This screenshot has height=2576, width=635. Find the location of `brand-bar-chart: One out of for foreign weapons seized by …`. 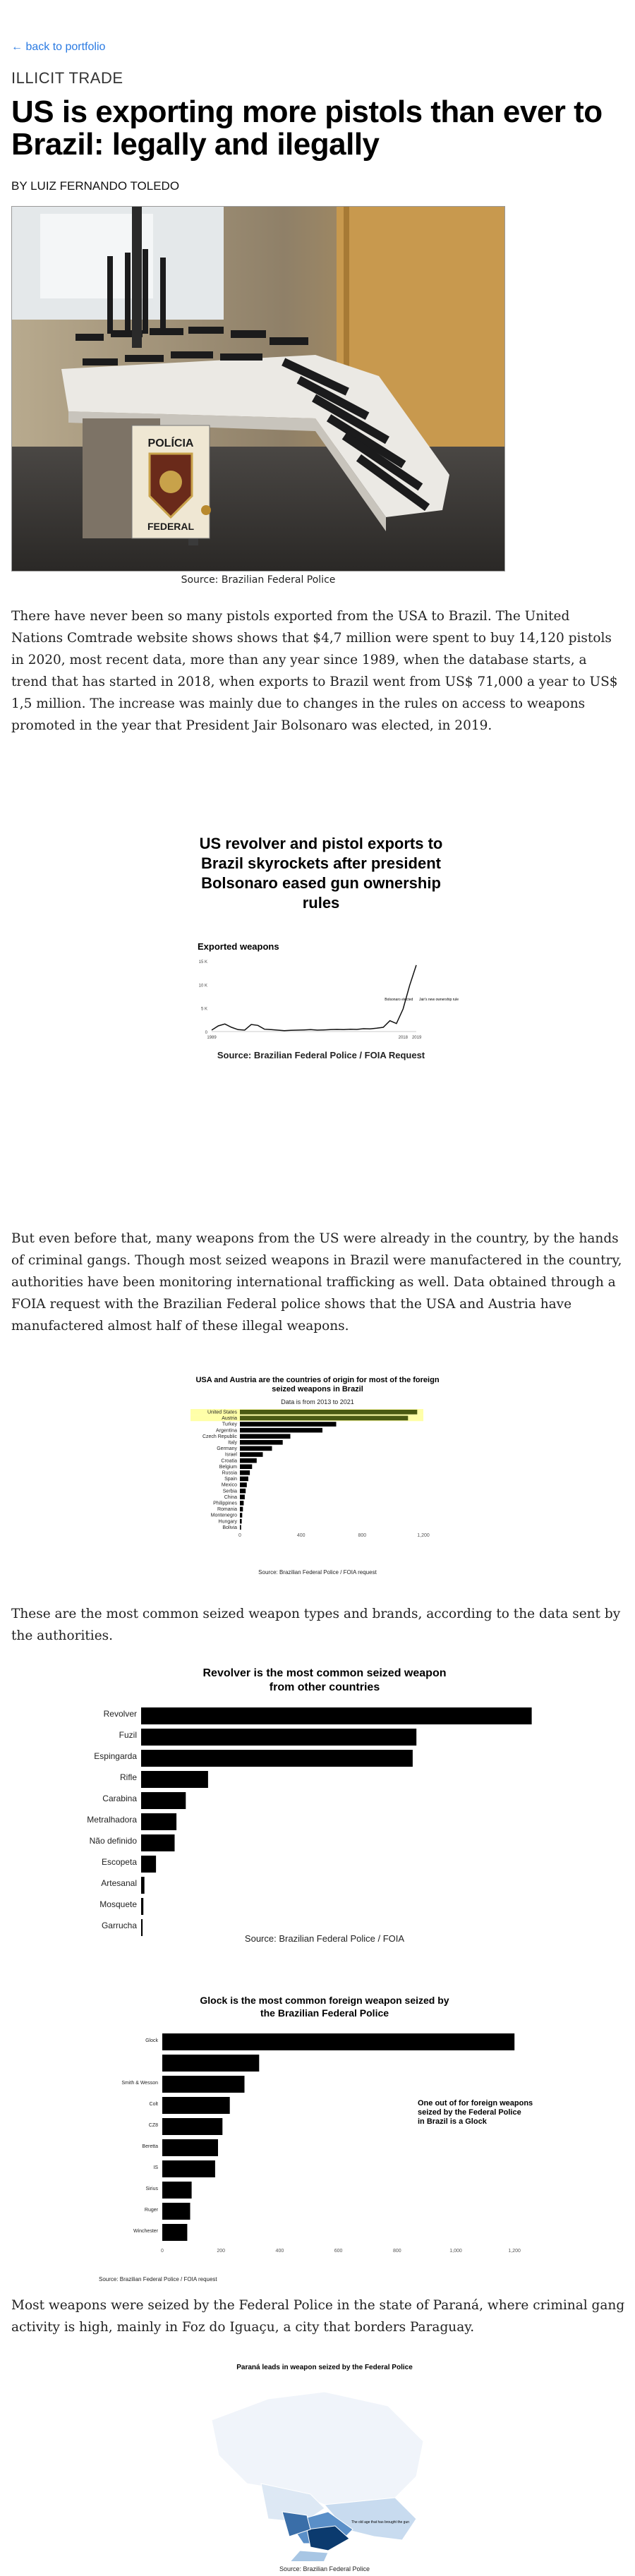

brand-bar-chart: One out of for foreign weapons seized by … is located at coordinates (327, 2144).